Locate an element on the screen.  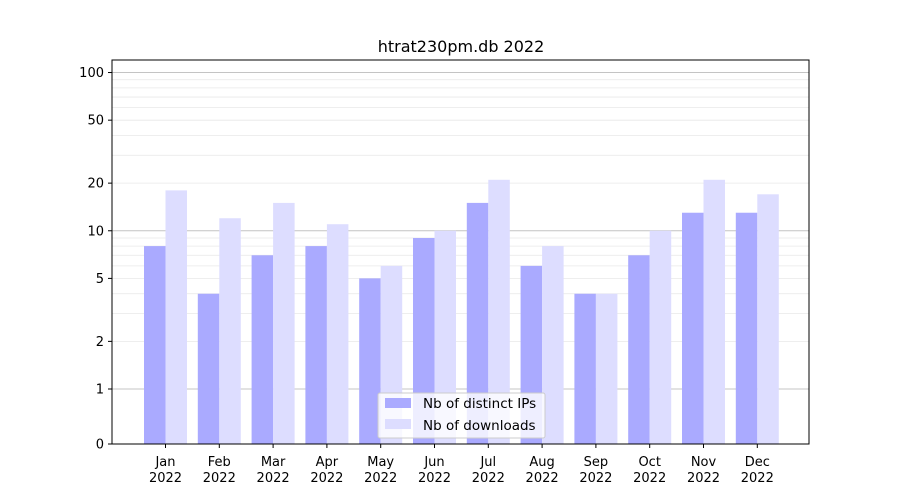
x-tick-label-month: Apr is located at coordinates (327, 462).